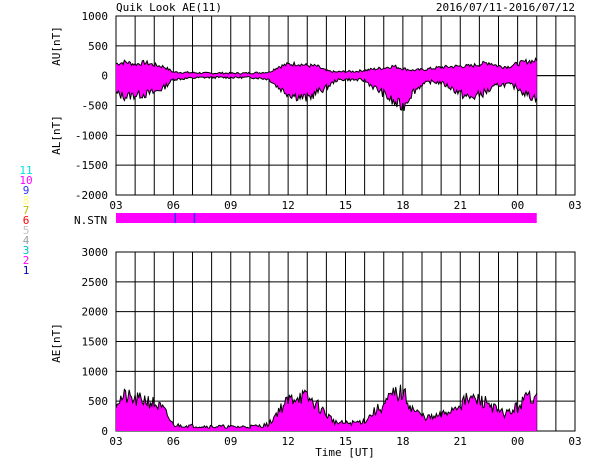 This screenshot has height=465, width=590. Describe the element at coordinates (56, 135) in the screenshot. I see `al-axis-label: AL[nT]` at that location.